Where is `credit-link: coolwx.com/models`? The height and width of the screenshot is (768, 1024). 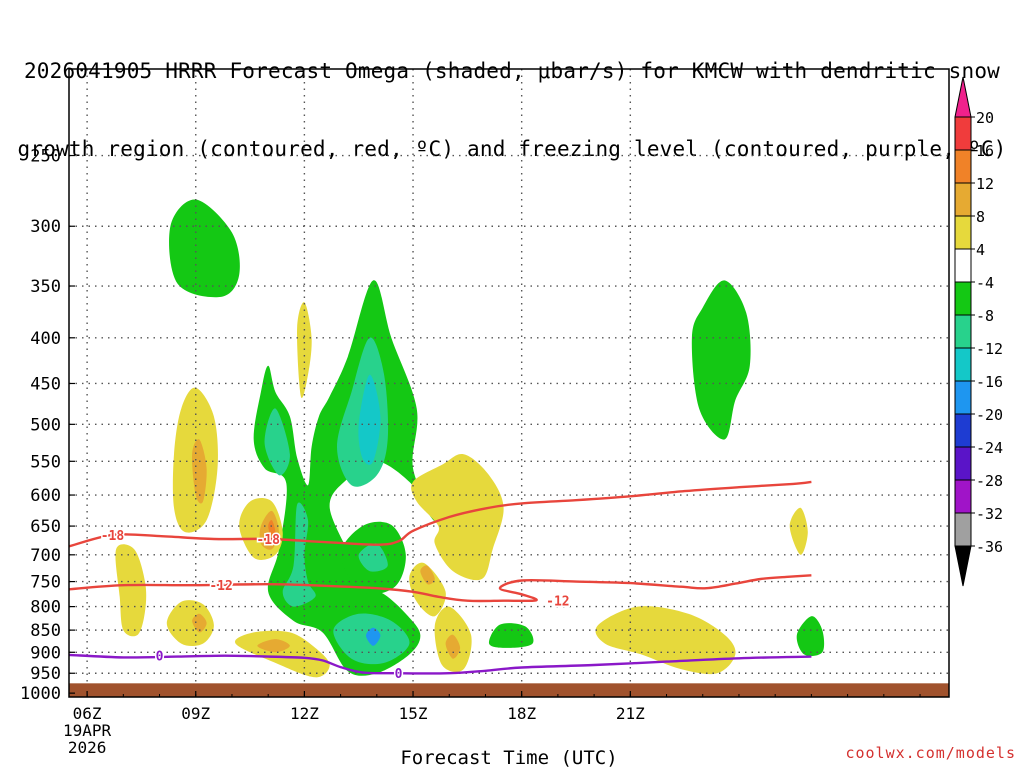 credit-link: coolwx.com/models is located at coordinates (930, 753).